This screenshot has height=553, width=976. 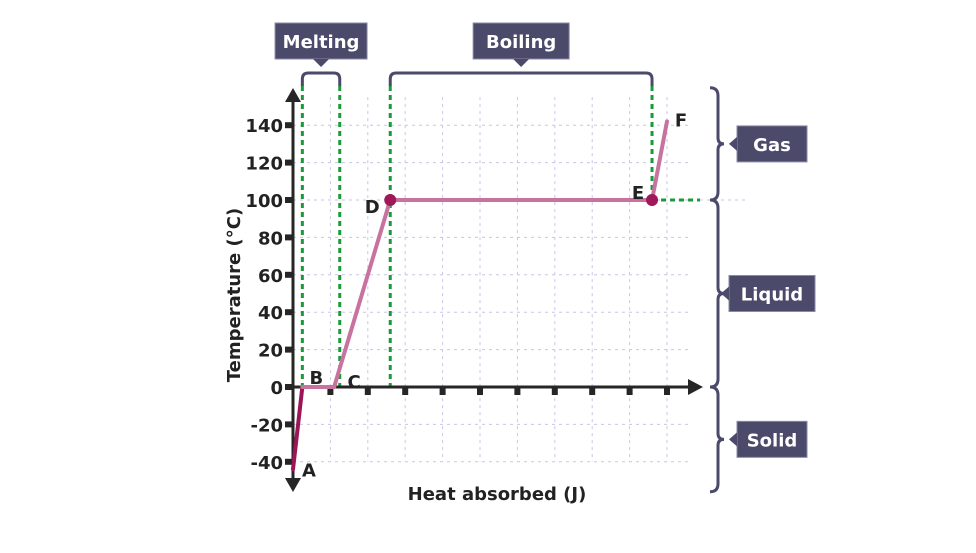 What do you see at coordinates (733, 439) in the screenshot?
I see `tag-solid-pointer` at bounding box center [733, 439].